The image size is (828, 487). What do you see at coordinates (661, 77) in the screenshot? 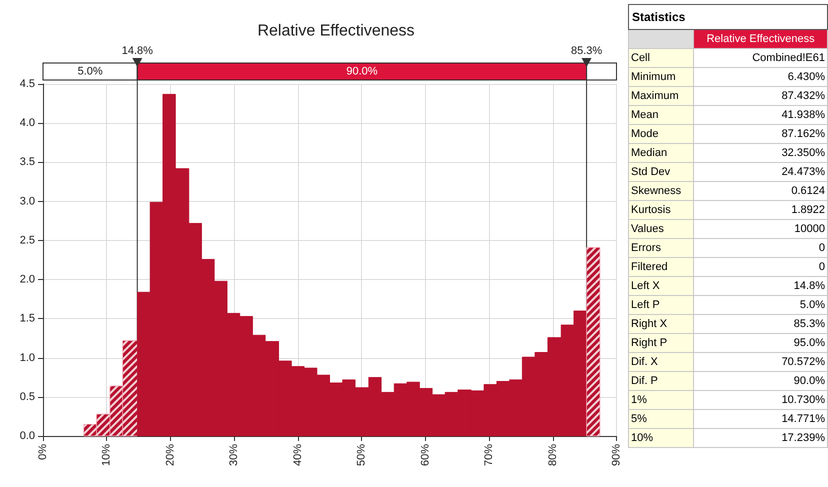
I see `category-label: Minimum` at bounding box center [661, 77].